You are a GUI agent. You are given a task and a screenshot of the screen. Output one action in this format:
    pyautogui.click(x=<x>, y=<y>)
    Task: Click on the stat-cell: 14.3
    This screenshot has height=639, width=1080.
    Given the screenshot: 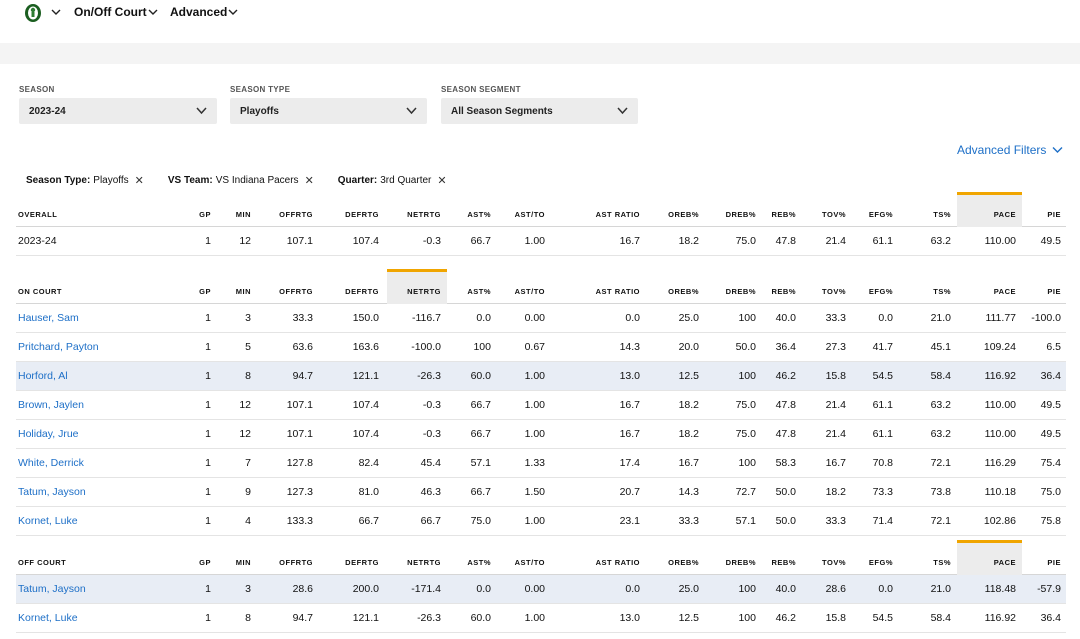 What is the action you would take?
    pyautogui.click(x=629, y=347)
    